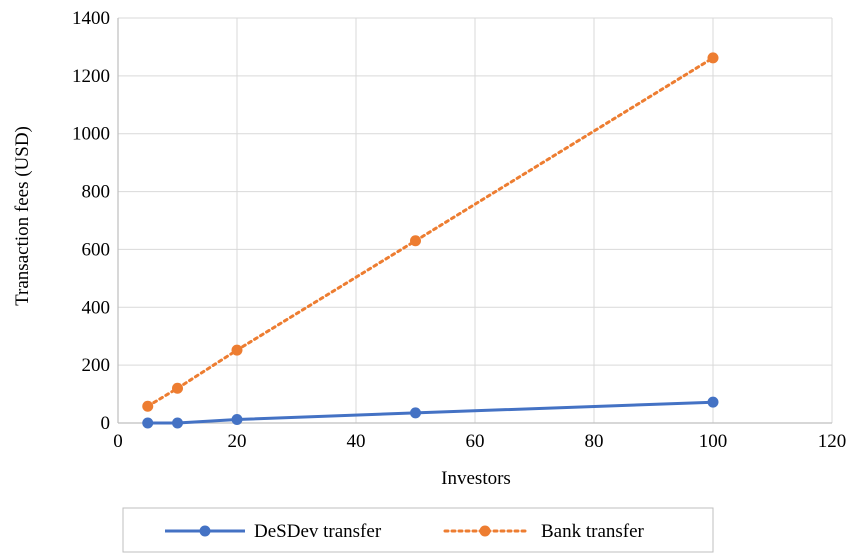  I want to click on legend-label: Bank transfer, so click(593, 531).